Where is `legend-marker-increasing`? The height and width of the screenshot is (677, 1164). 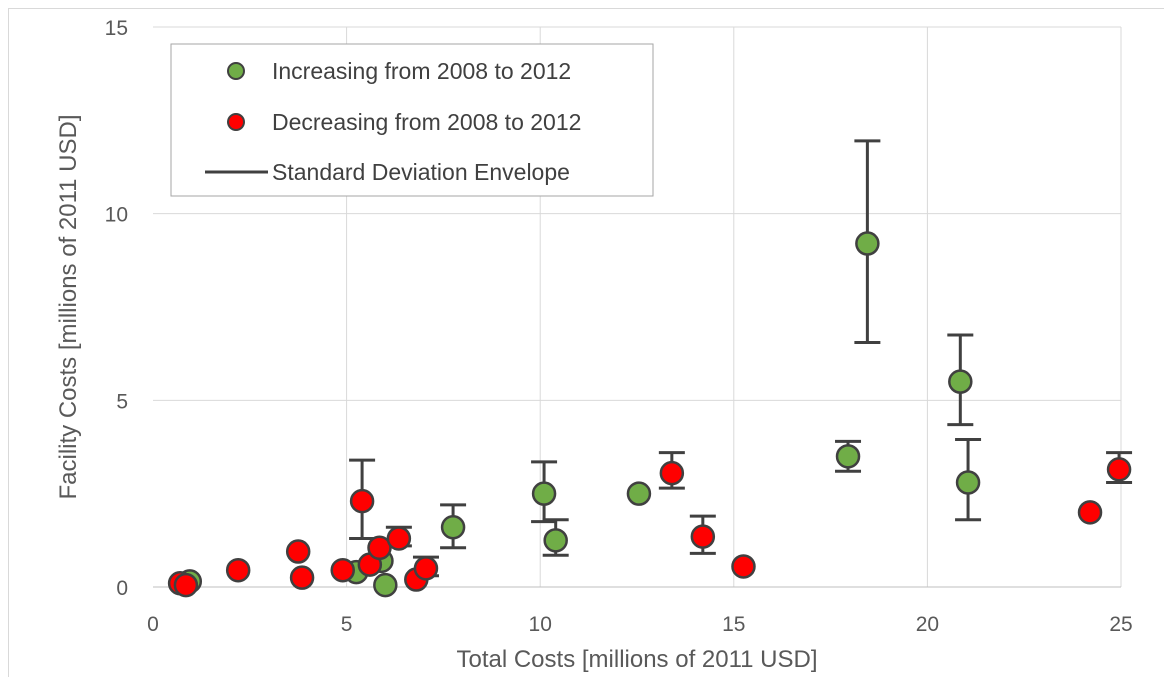
legend-marker-increasing is located at coordinates (236, 71).